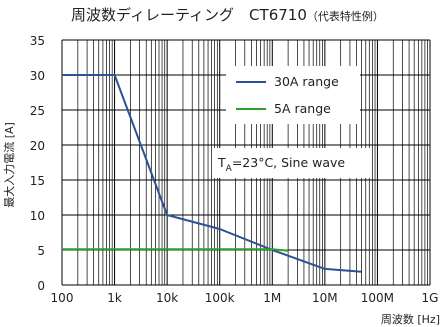 Image resolution: width=441 pixels, height=327 pixels. What do you see at coordinates (41, 286) in the screenshot?
I see `y-tick-label: 0` at bounding box center [41, 286].